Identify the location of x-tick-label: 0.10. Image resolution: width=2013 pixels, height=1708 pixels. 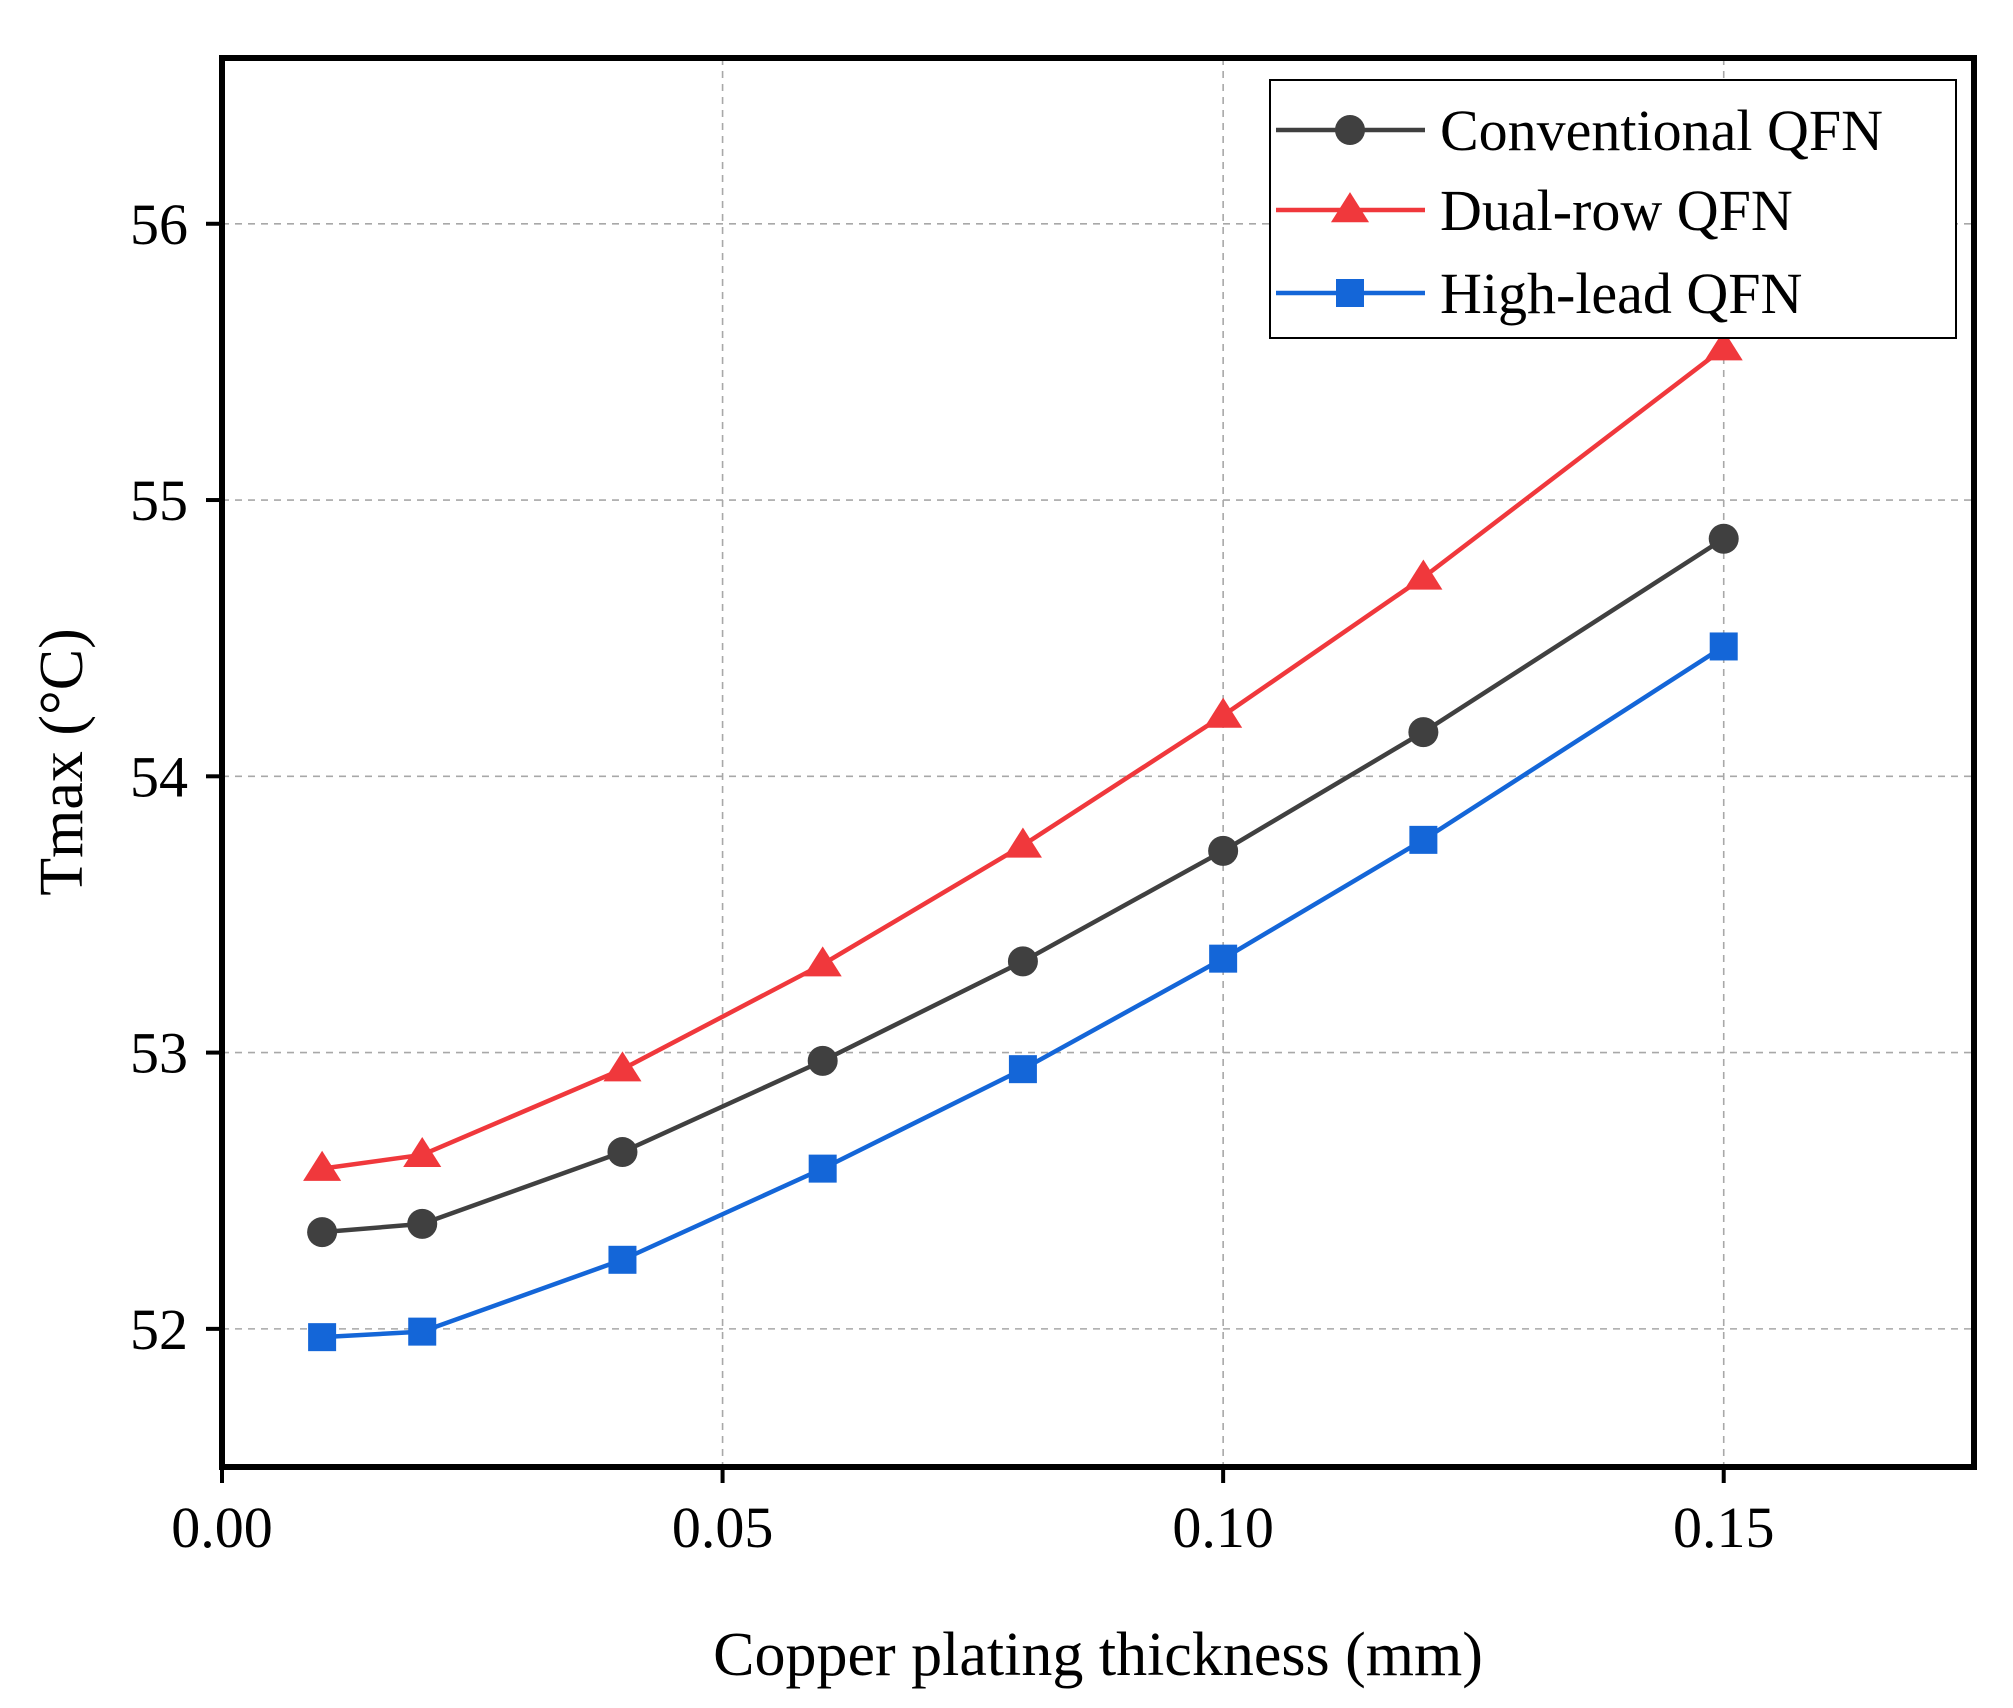
(1223, 1527).